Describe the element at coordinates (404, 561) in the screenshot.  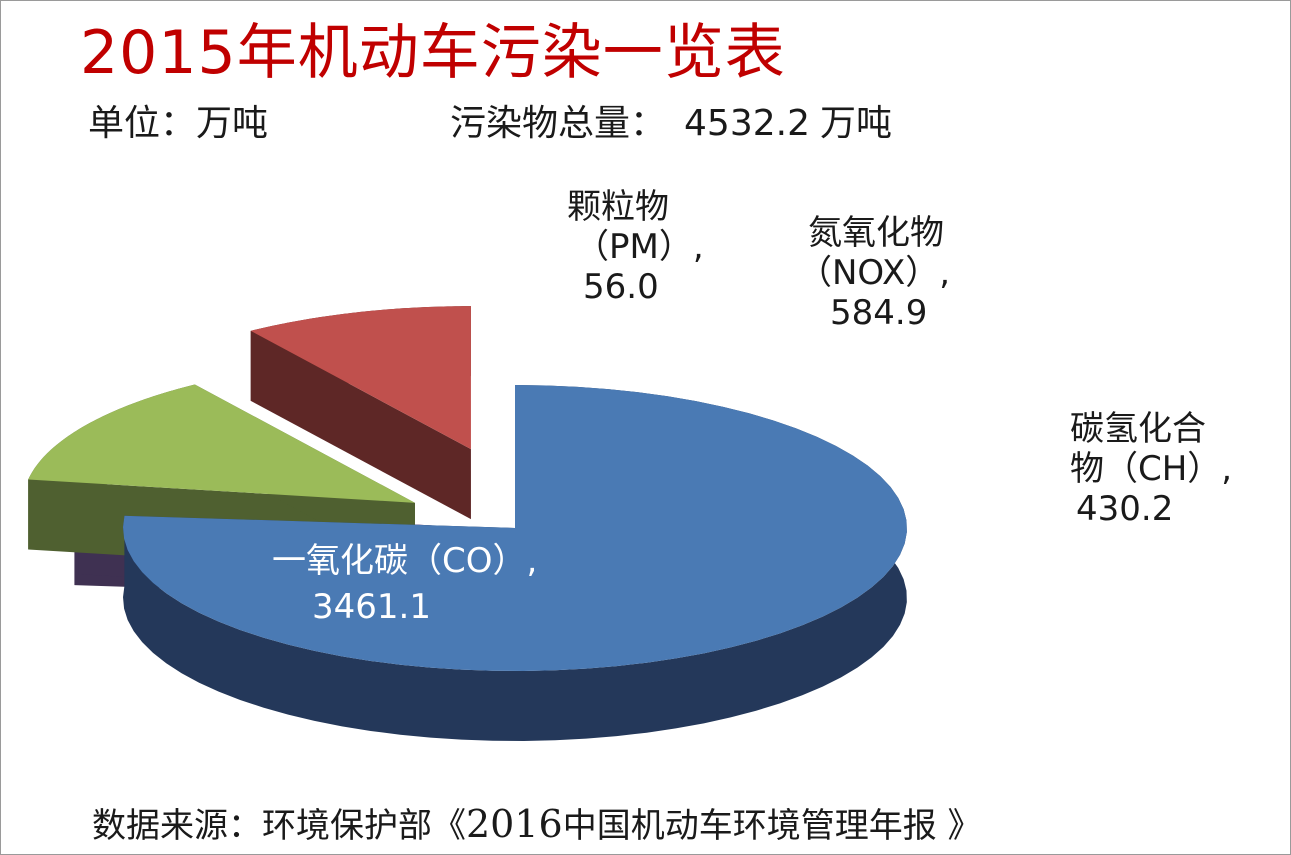
I see `slice-name: 一氧化碳（CO）,` at that location.